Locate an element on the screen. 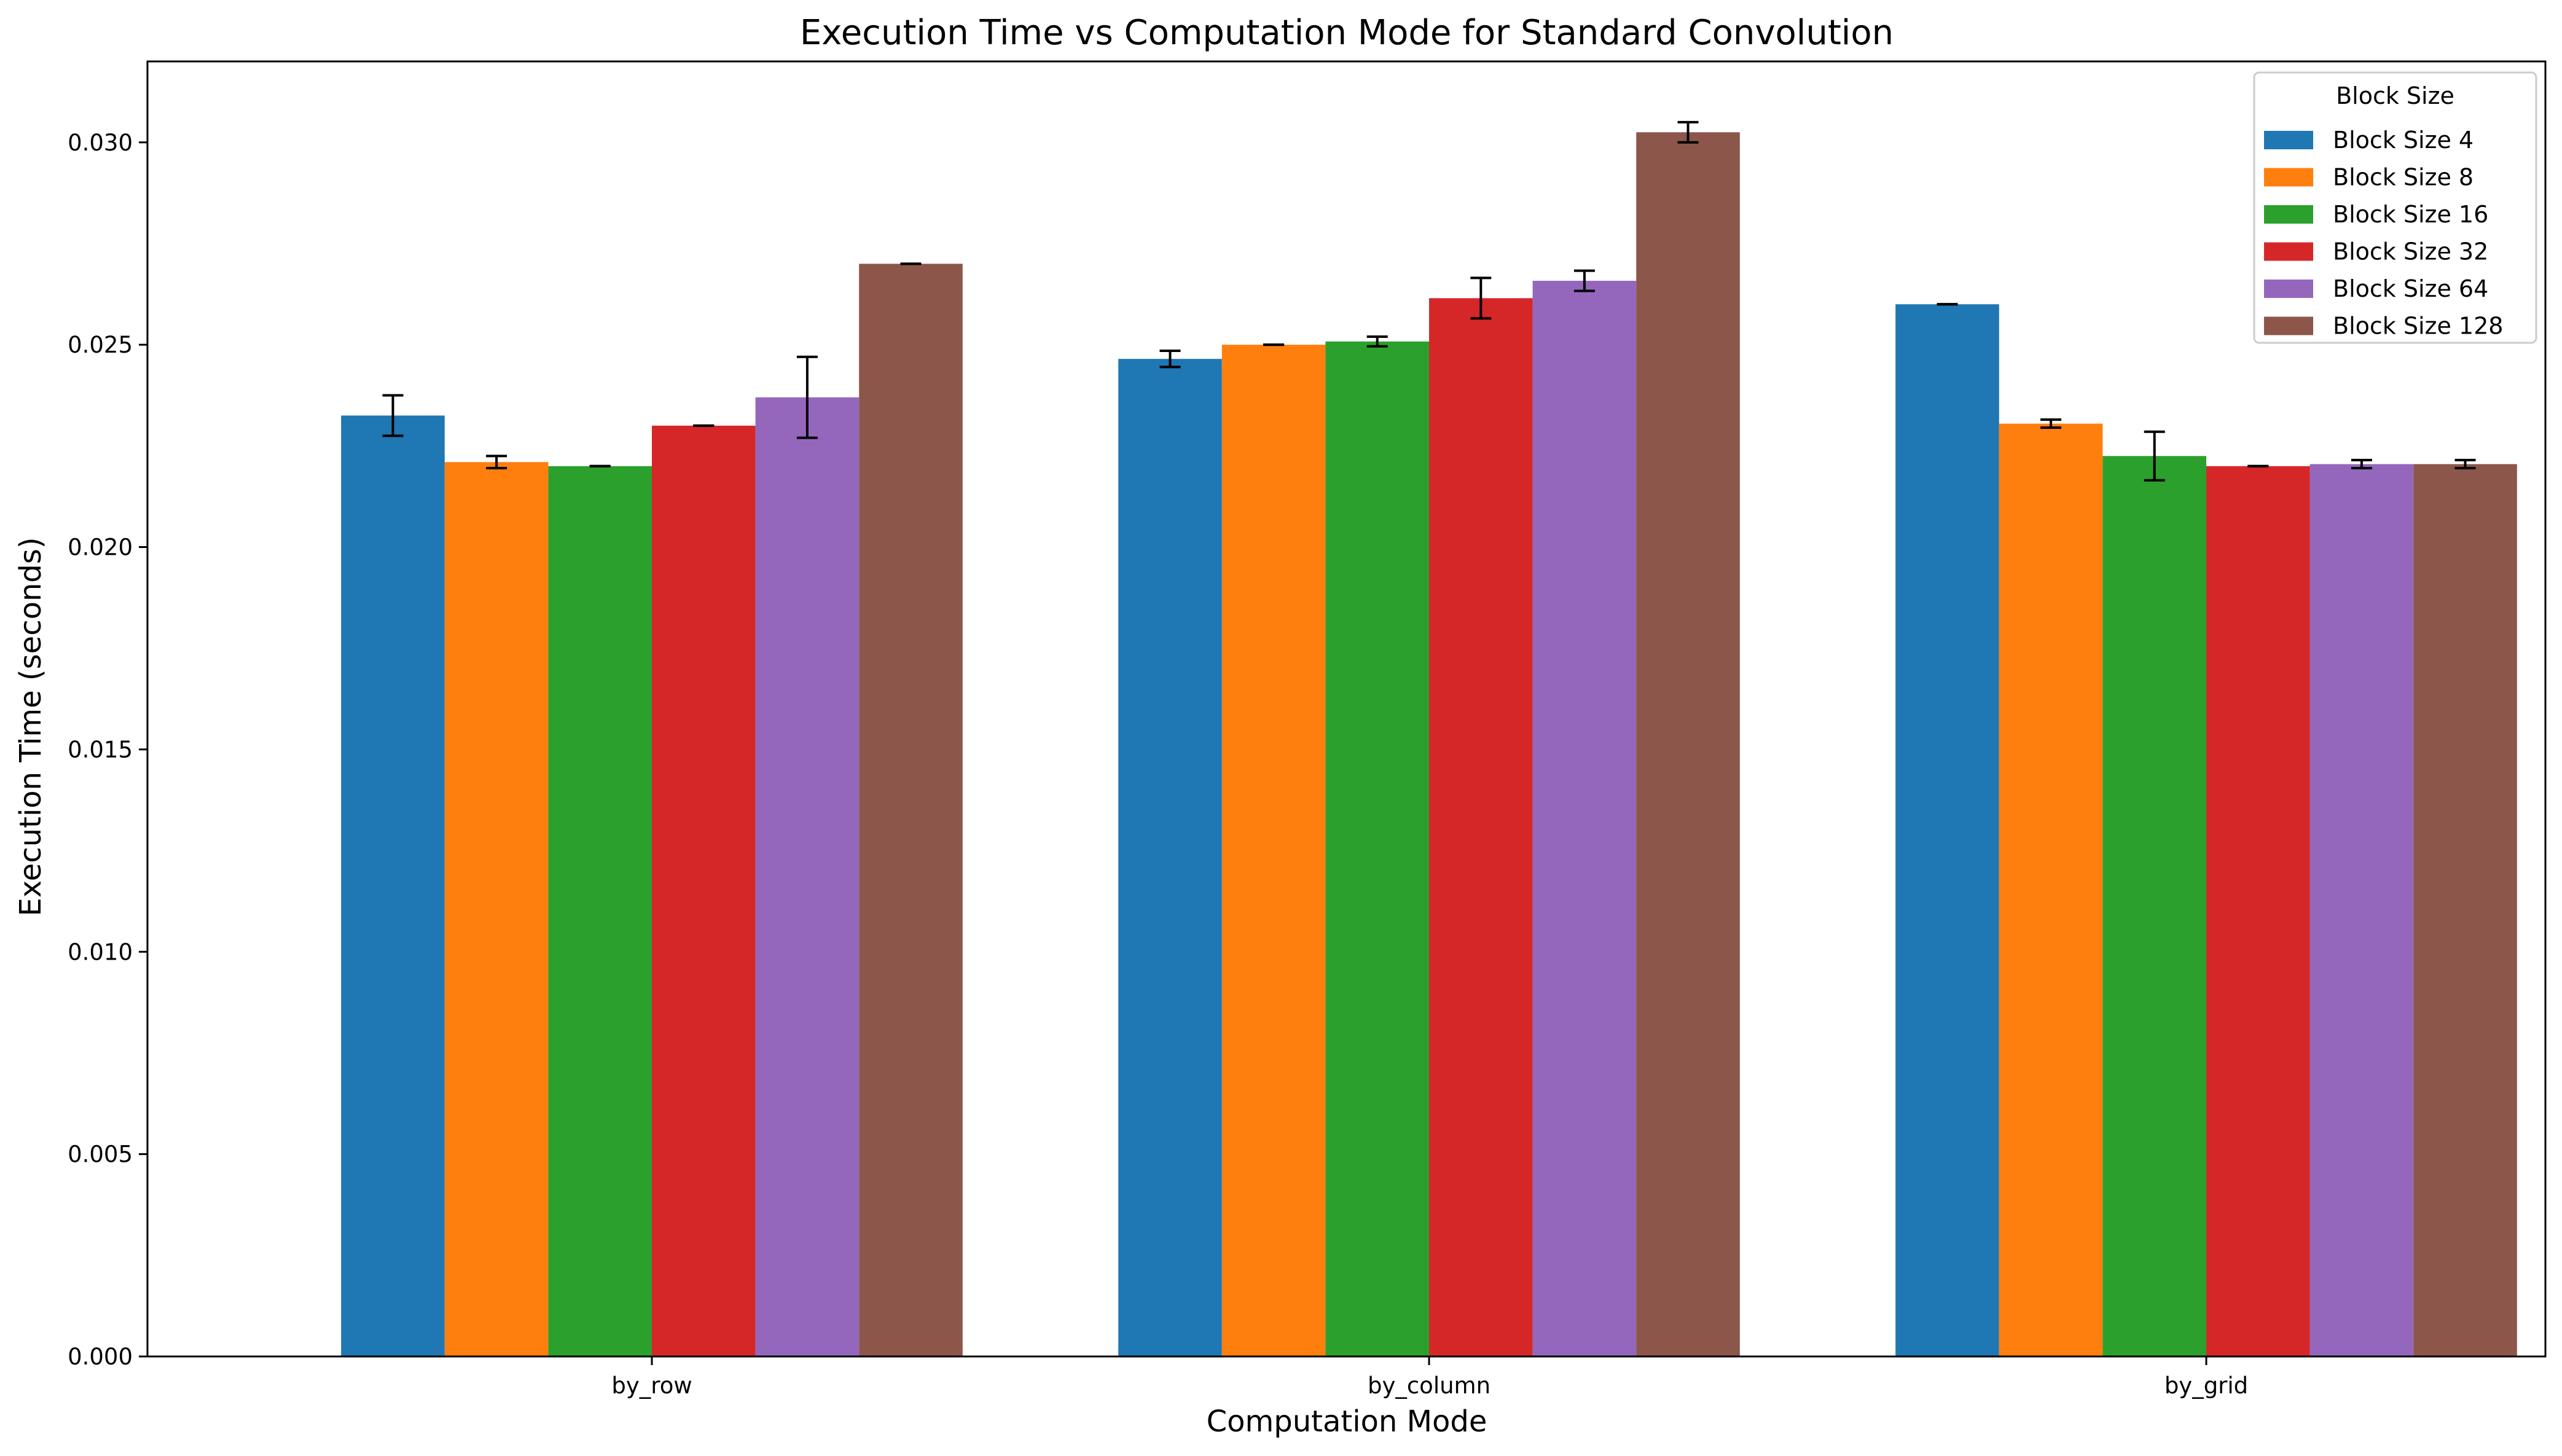 This screenshot has height=1456, width=2562. legend-title: Block Size is located at coordinates (2395, 95).